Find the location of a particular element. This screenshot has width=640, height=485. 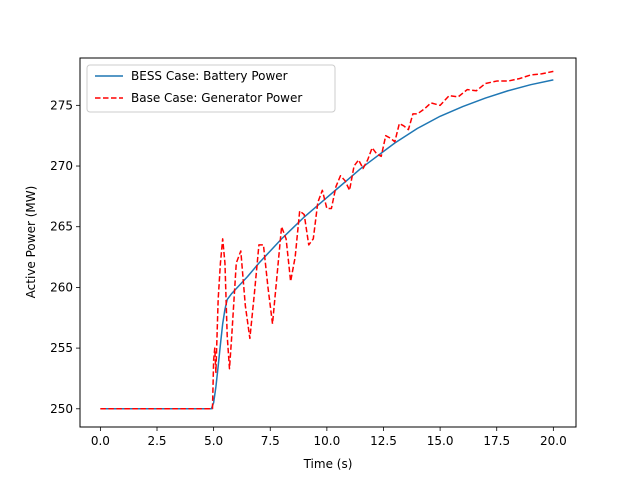

legend-label-battery-power: BESS Case: Battery Power is located at coordinates (209, 76).